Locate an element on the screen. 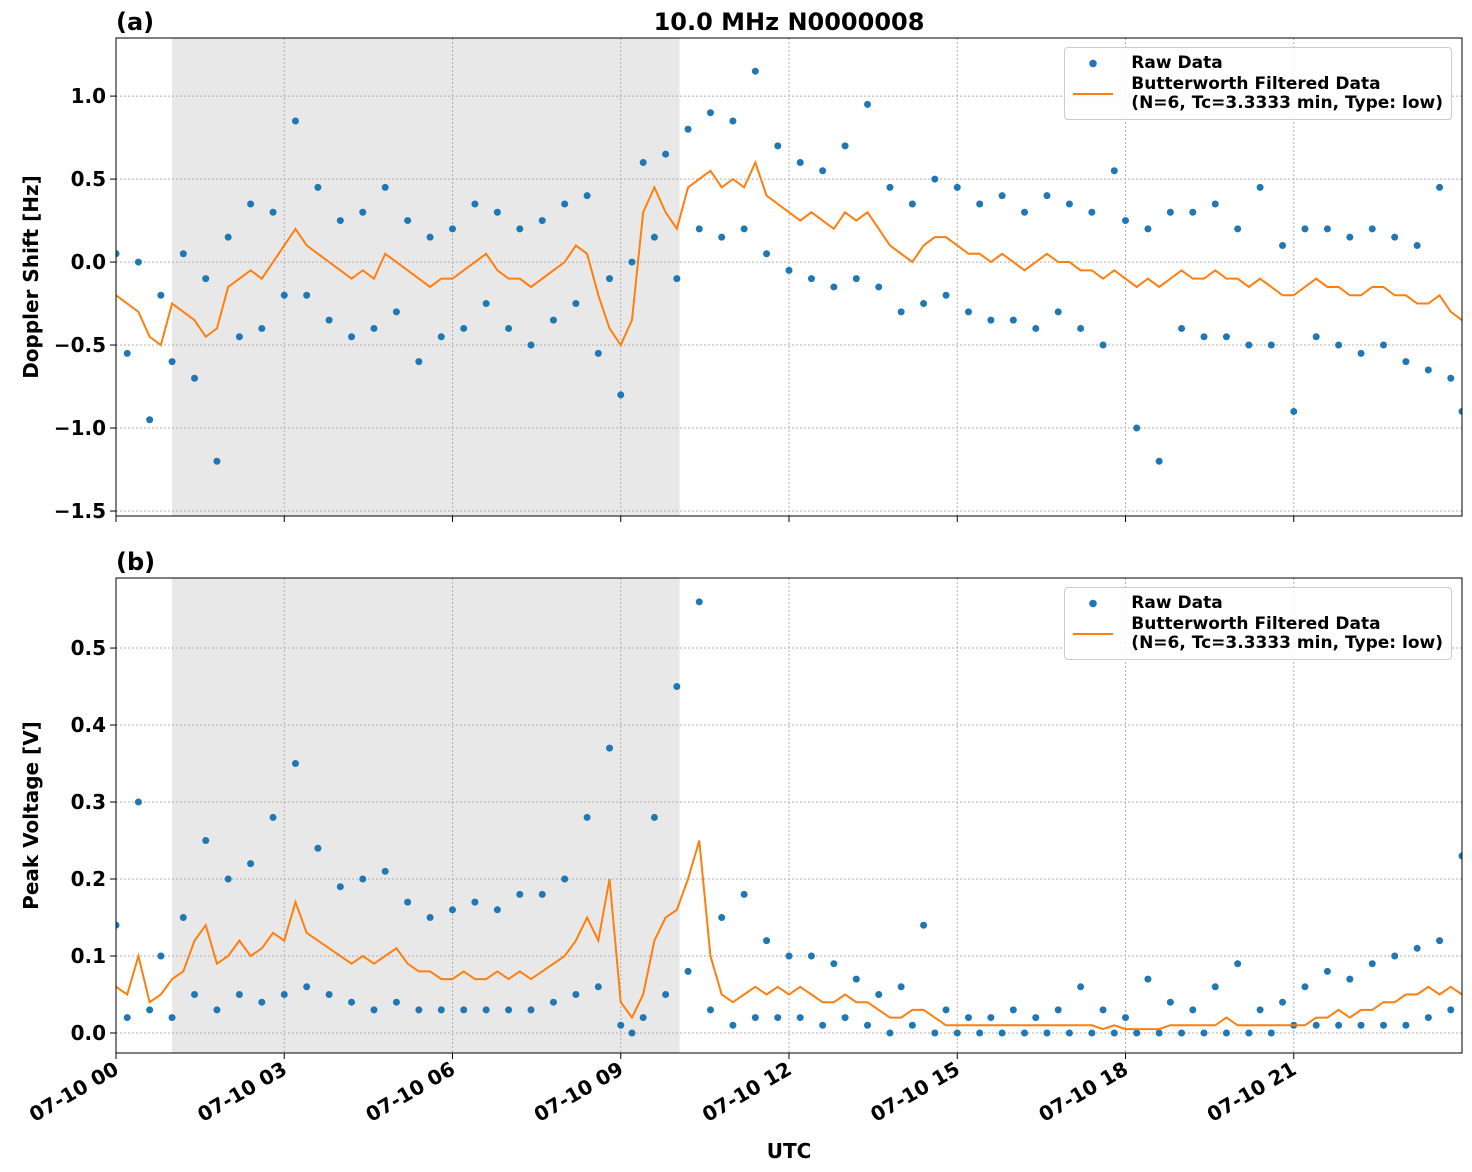  y-tick-label: −0.5 is located at coordinates (80, 345).